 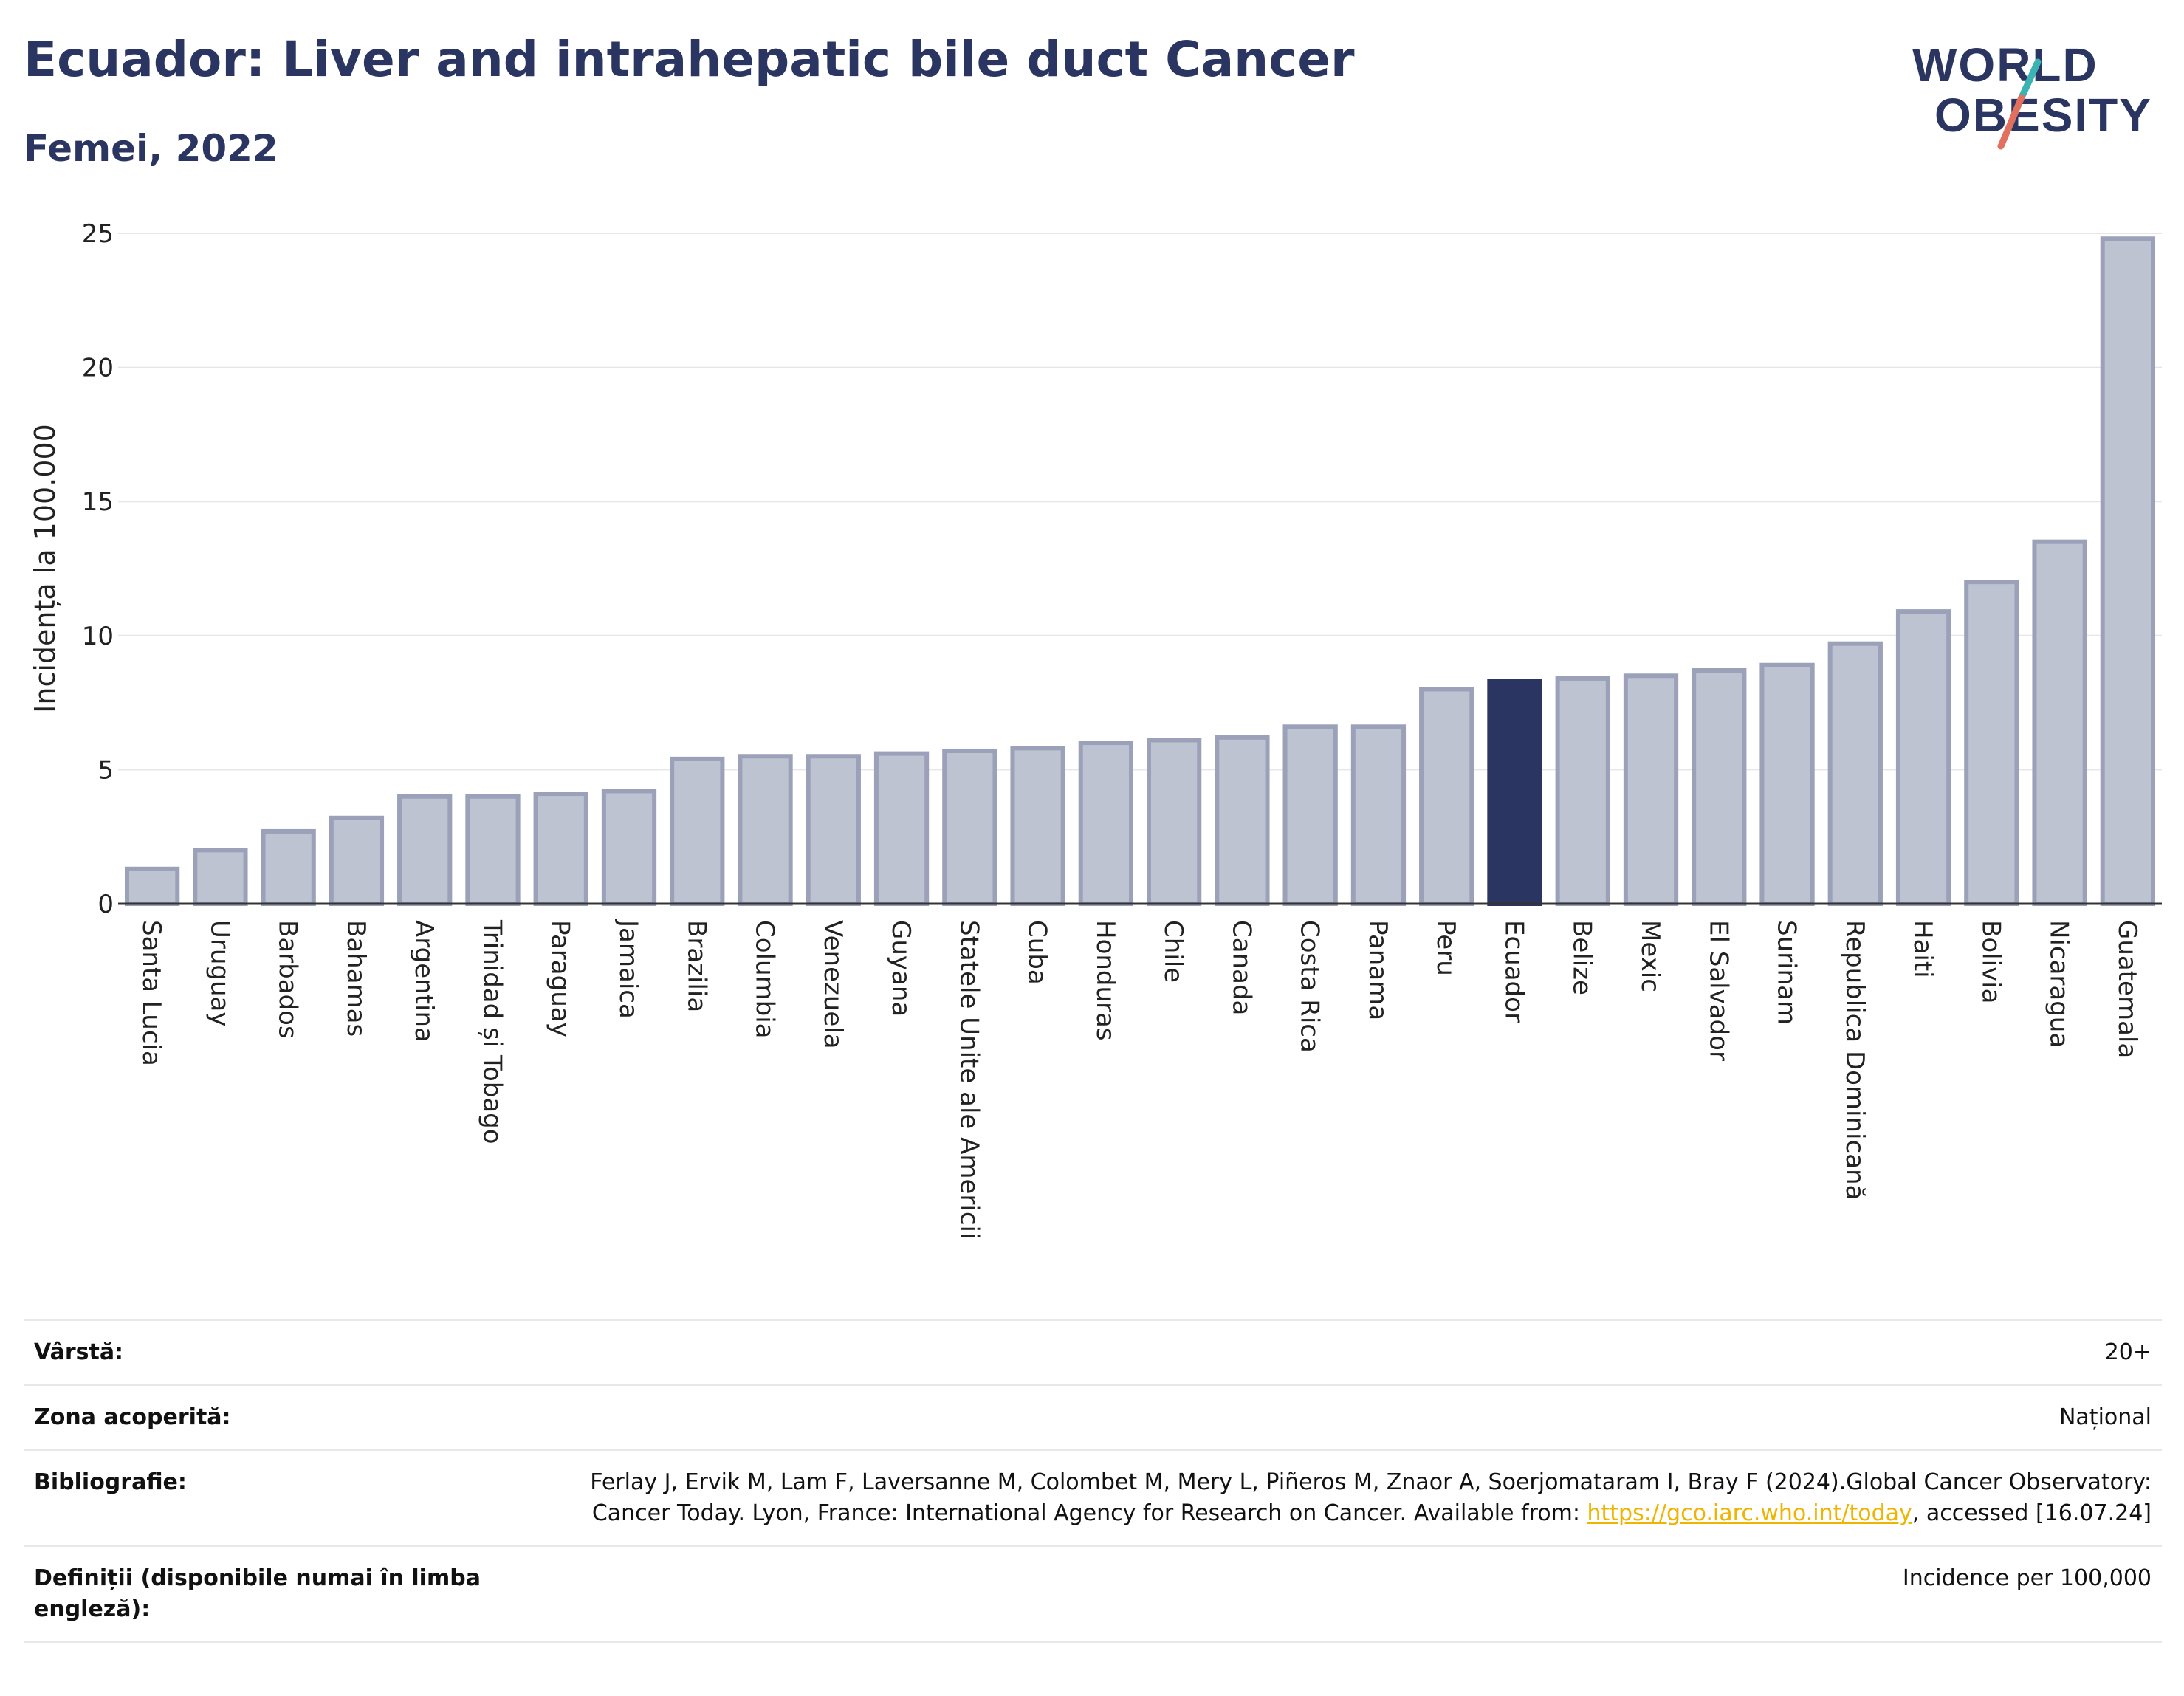 I want to click on bar-statele-unite-ale-americii, so click(x=970, y=827).